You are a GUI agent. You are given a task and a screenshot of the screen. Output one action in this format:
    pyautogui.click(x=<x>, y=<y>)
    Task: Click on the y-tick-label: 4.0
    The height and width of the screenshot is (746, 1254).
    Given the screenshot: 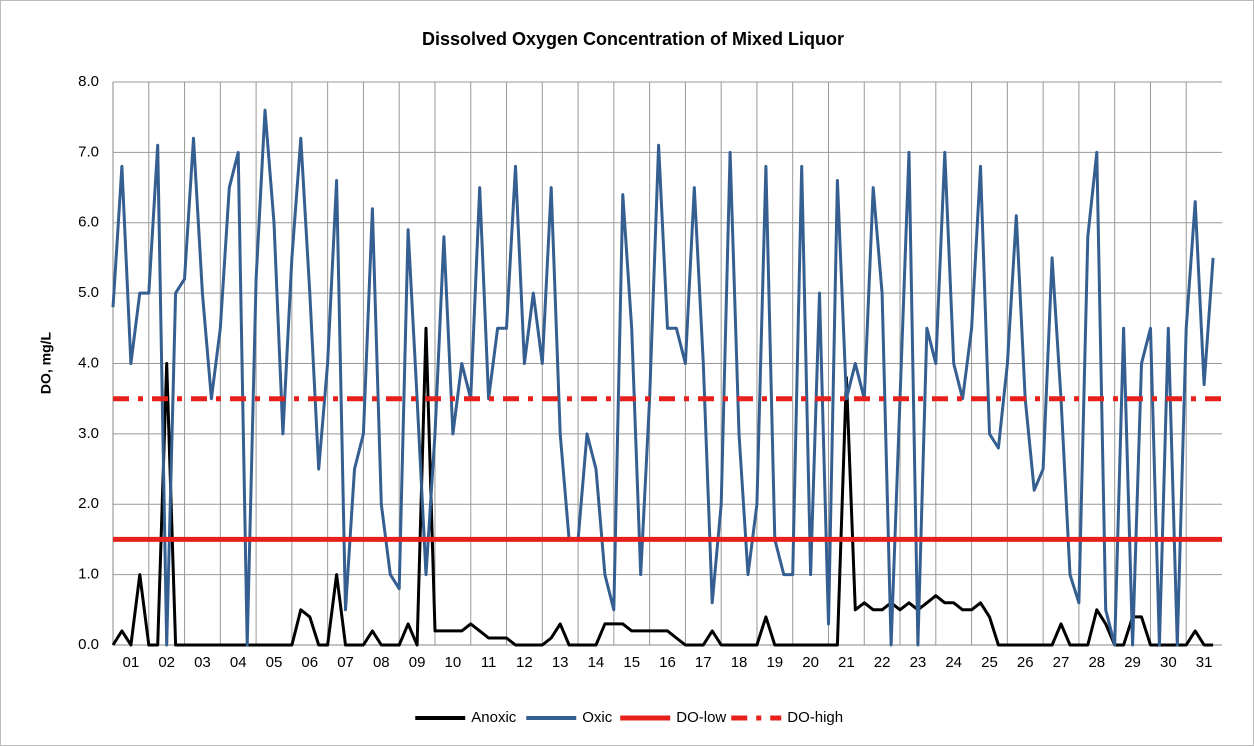 What is the action you would take?
    pyautogui.click(x=88, y=362)
    